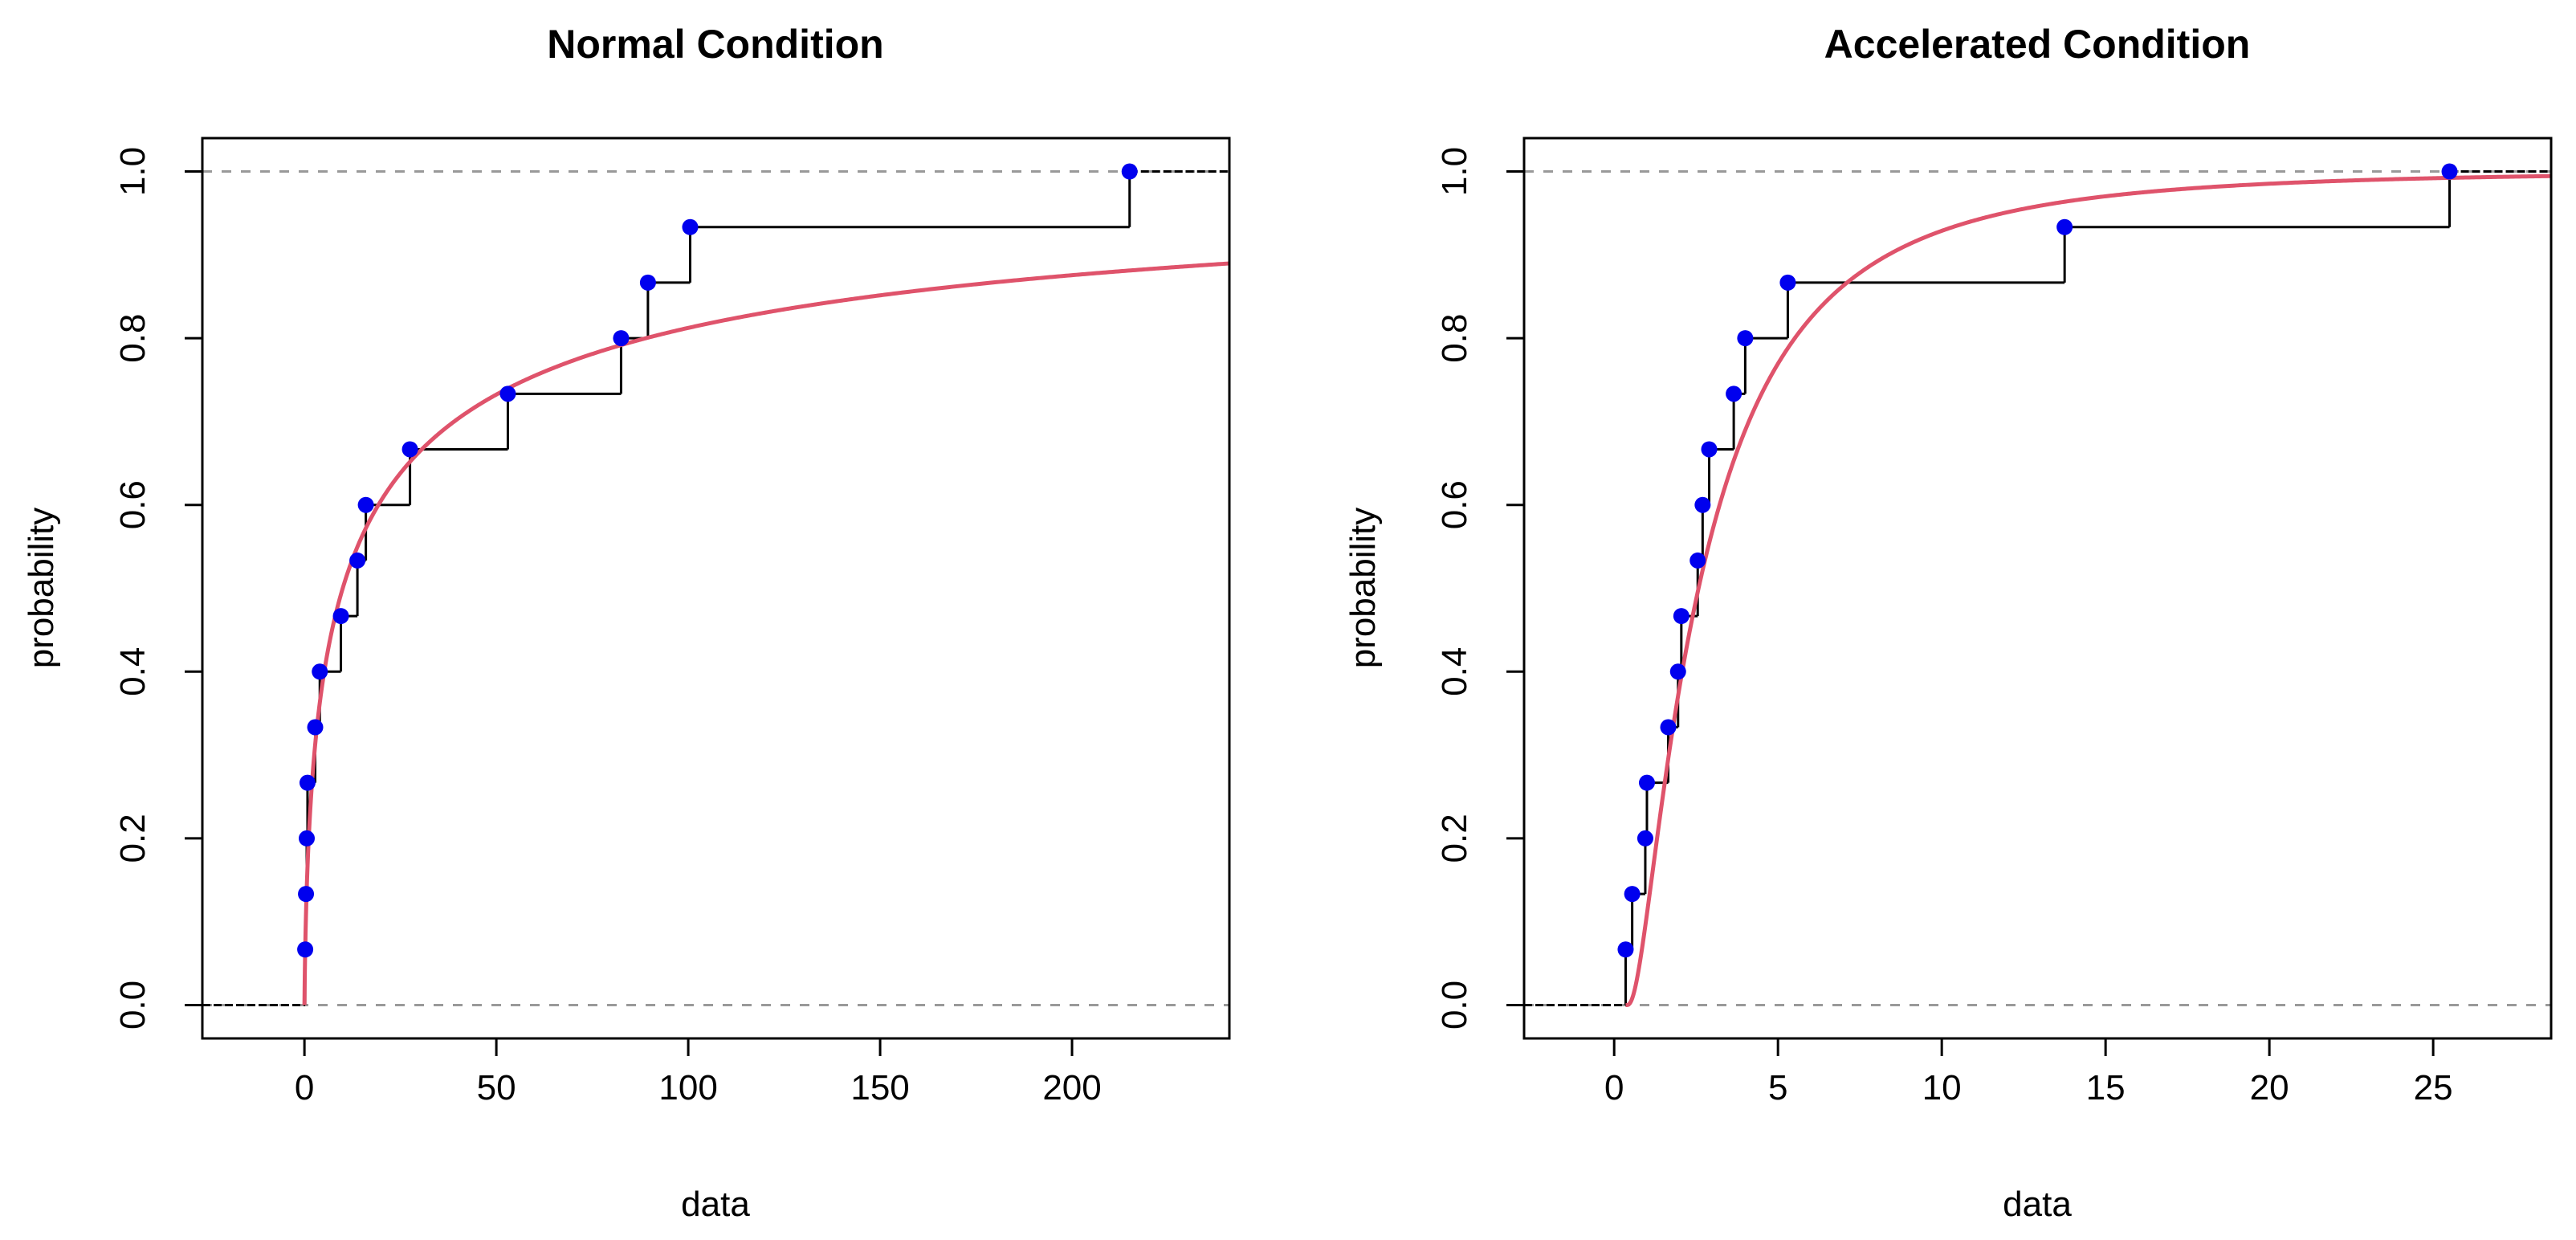 This screenshot has height=1240, width=2576. I want to click on y-tick-label-accelerated-2: 0.4, so click(1454, 671).